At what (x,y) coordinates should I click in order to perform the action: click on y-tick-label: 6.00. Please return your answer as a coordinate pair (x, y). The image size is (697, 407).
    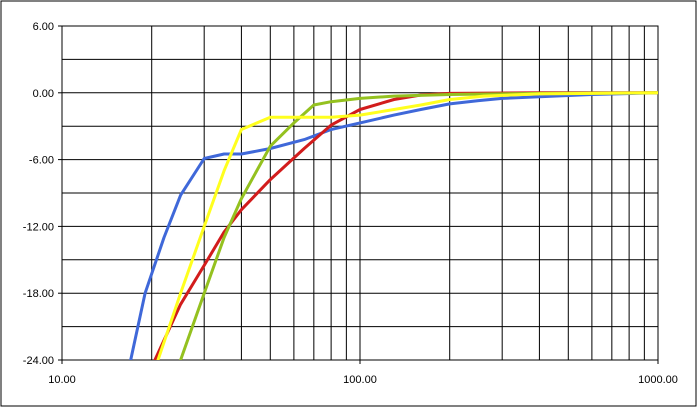
    Looking at the image, I should click on (43, 27).